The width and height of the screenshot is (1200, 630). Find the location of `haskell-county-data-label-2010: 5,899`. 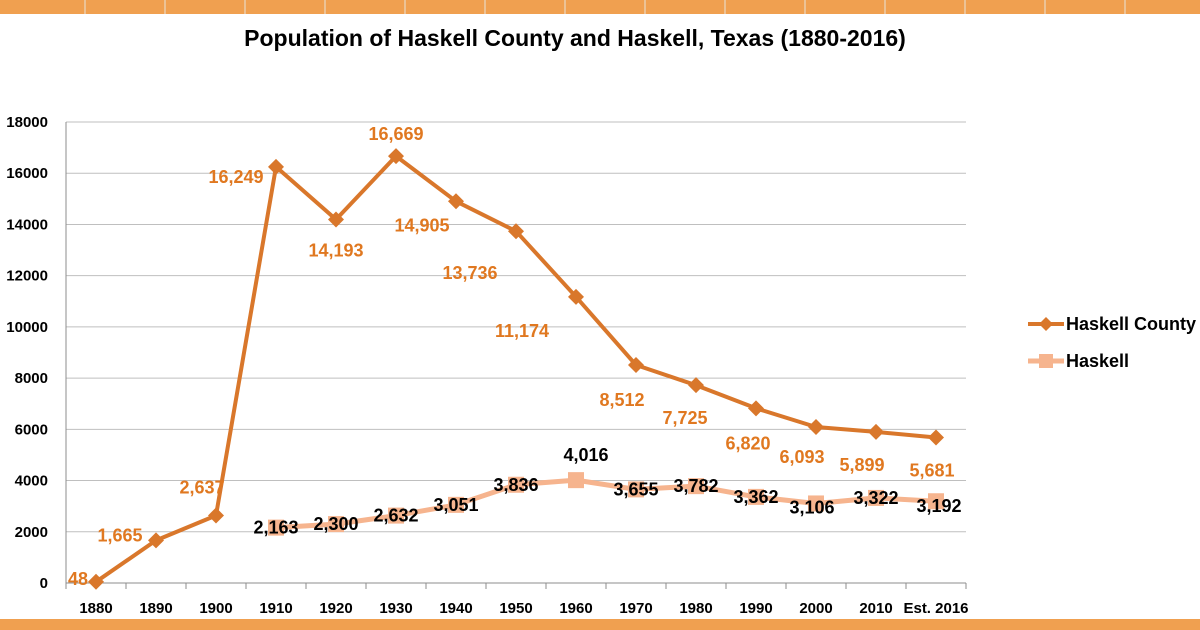

haskell-county-data-label-2010: 5,899 is located at coordinates (861, 465).